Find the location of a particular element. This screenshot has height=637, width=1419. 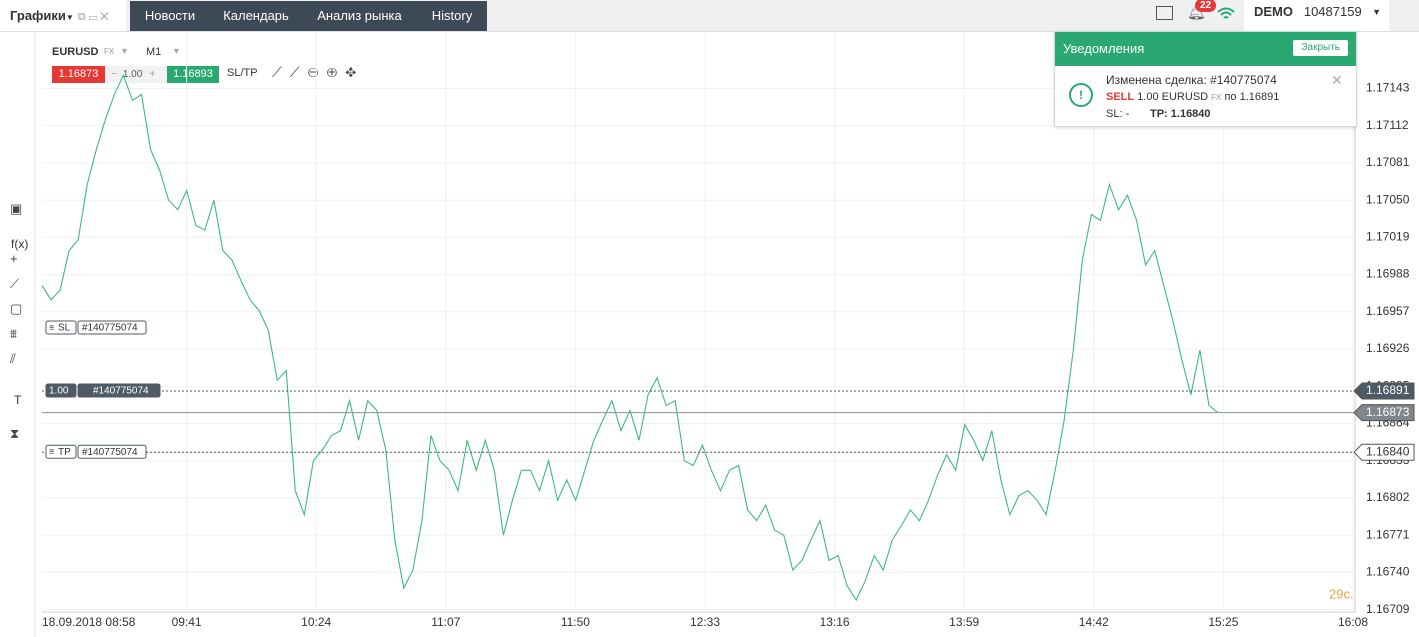

layout-icon is located at coordinates (1164, 13).